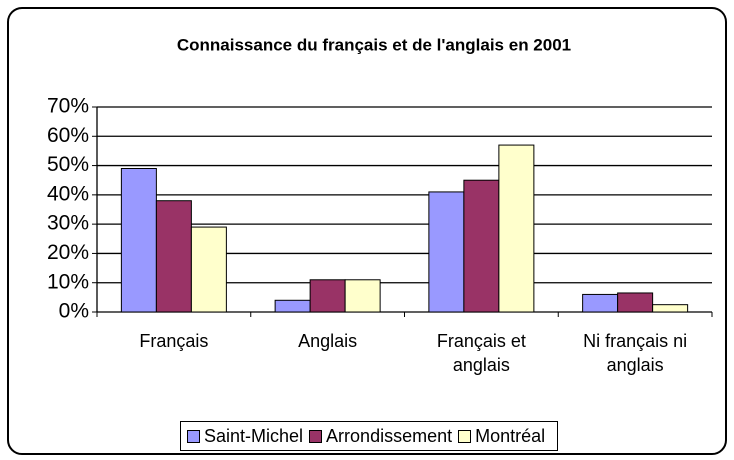  What do you see at coordinates (68, 252) in the screenshot?
I see `y-tick-label: 20%` at bounding box center [68, 252].